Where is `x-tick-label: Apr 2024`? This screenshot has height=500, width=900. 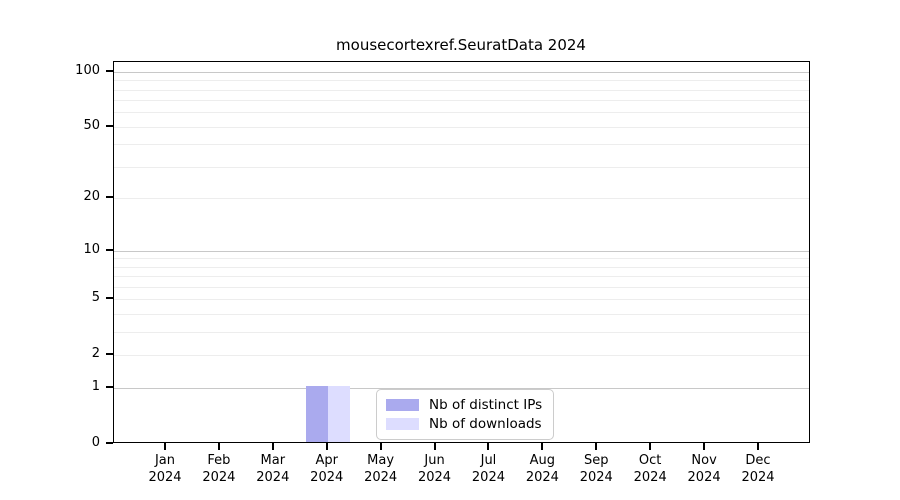 x-tick-label: Apr 2024 is located at coordinates (327, 469).